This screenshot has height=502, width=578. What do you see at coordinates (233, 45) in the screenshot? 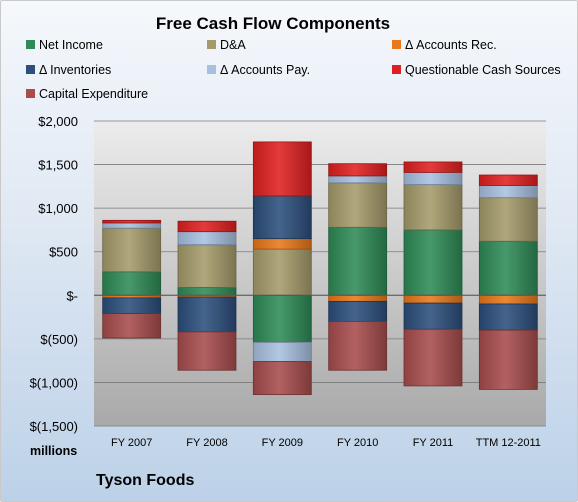
I see `legend-label: D&A` at bounding box center [233, 45].